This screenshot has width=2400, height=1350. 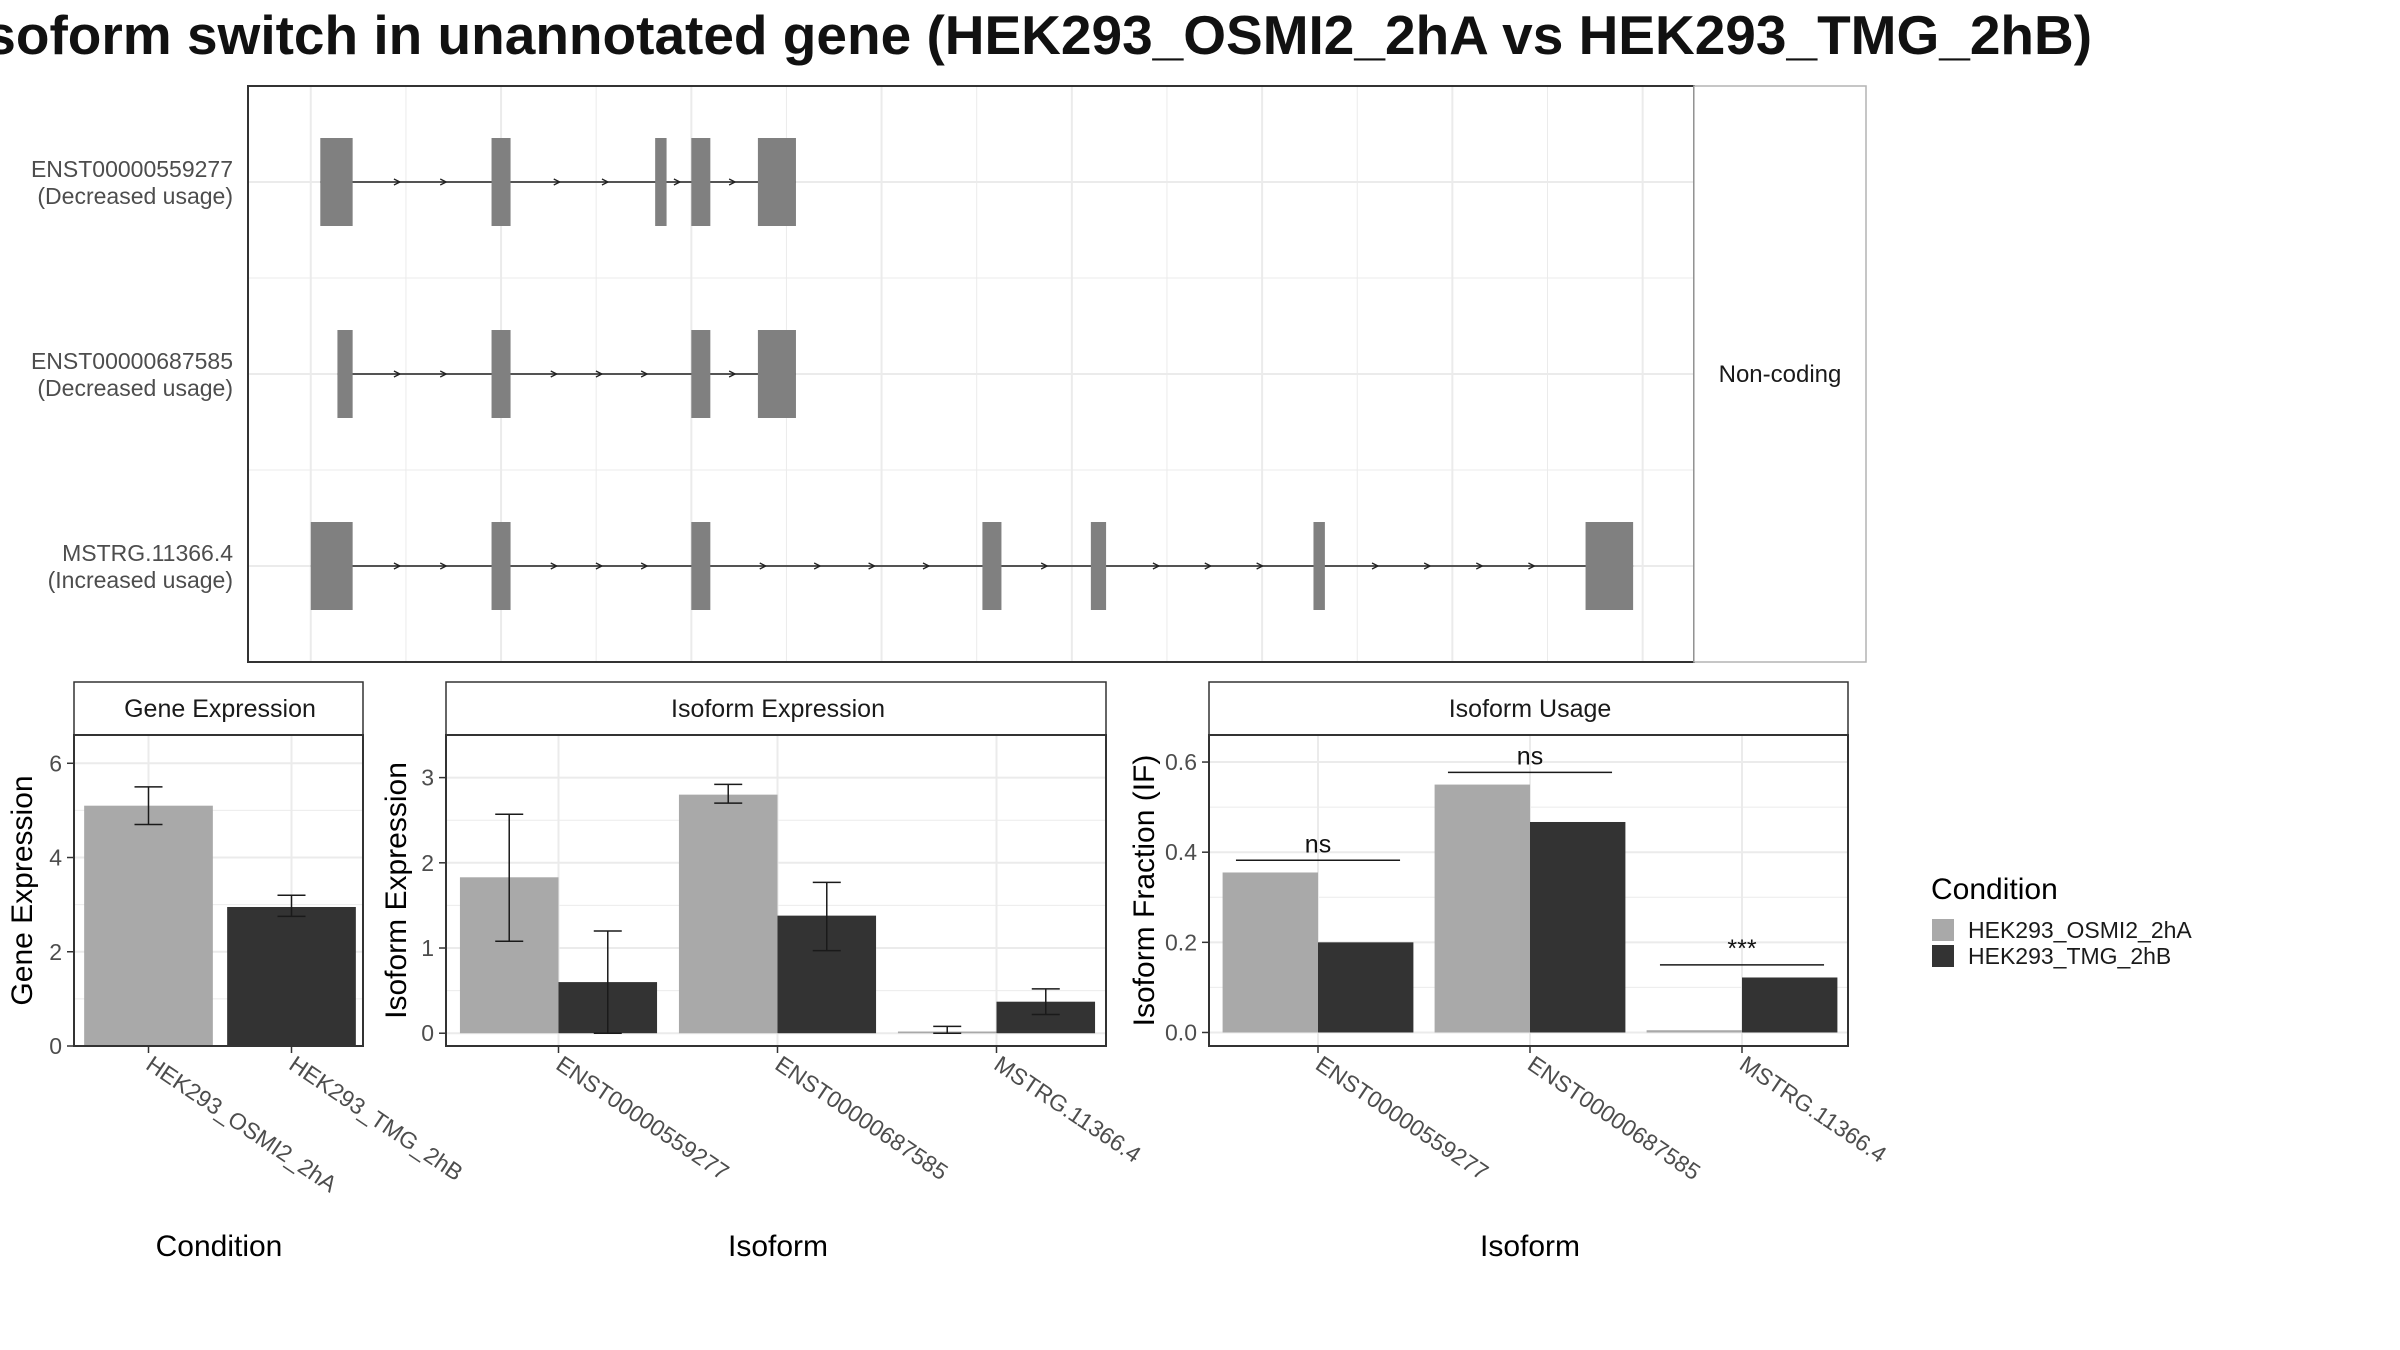 What do you see at coordinates (427, 778) in the screenshot?
I see `y-tick-label: 3` at bounding box center [427, 778].